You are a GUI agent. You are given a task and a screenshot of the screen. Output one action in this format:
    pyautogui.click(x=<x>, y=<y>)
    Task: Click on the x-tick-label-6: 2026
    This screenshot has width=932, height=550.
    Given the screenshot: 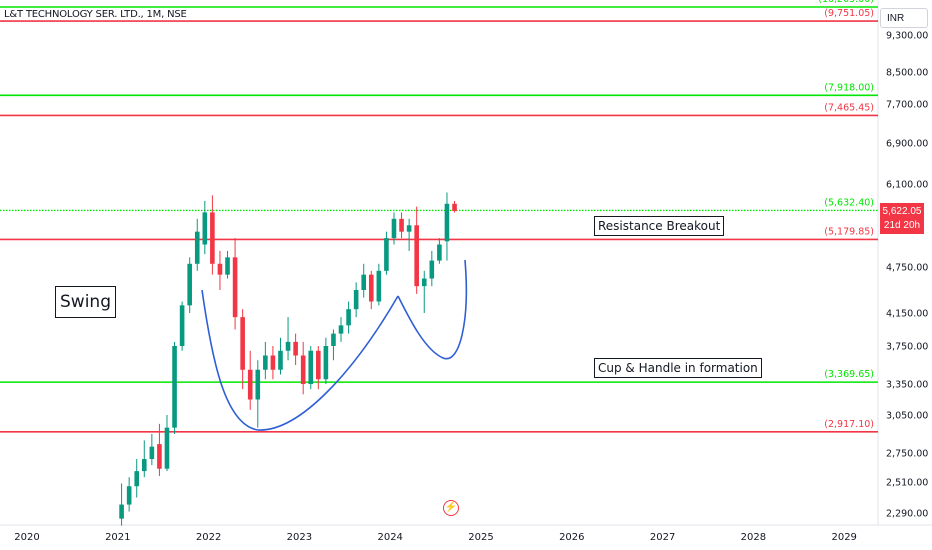 What is the action you would take?
    pyautogui.click(x=571, y=537)
    